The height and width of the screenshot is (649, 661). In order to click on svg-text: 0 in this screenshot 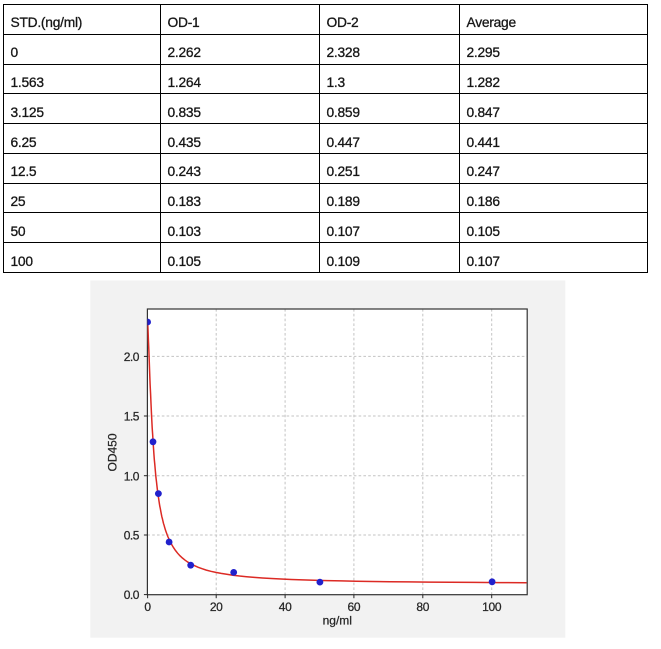, I will do `click(147, 607)`.